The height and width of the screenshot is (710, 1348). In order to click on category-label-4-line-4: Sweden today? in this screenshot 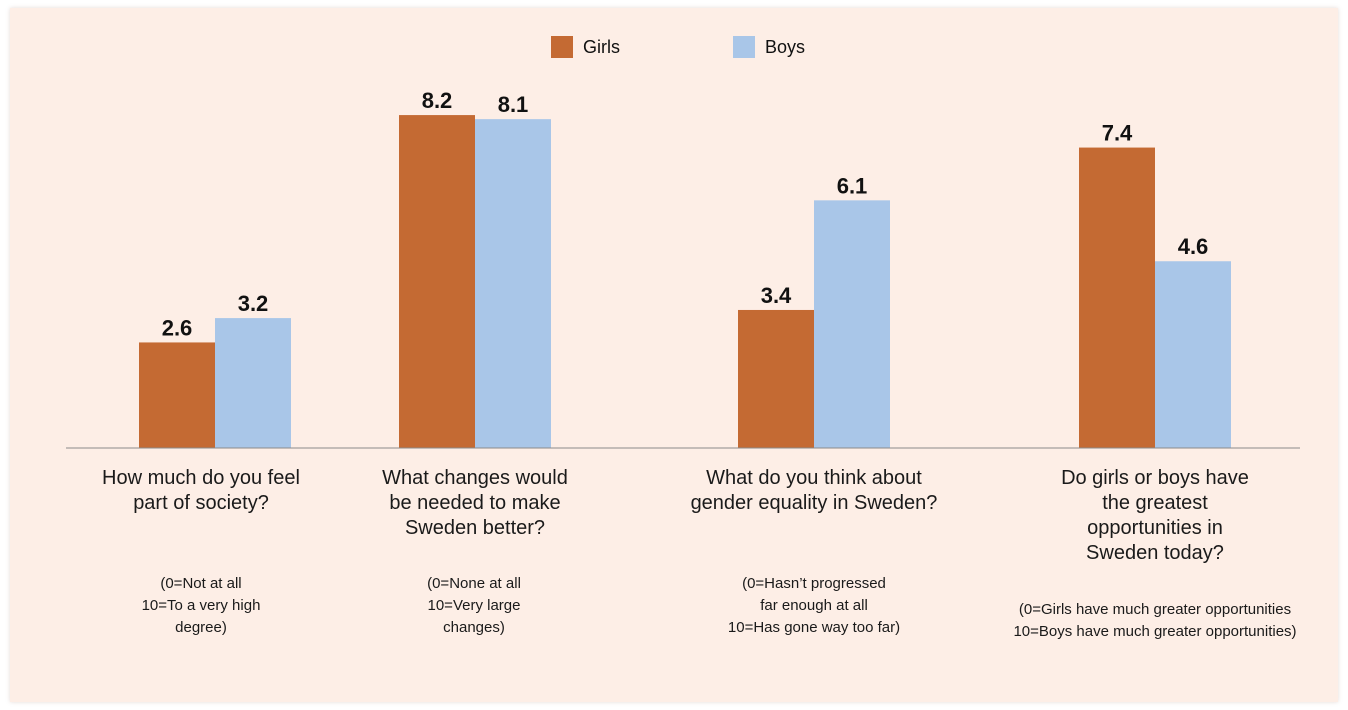, I will do `click(1155, 553)`.